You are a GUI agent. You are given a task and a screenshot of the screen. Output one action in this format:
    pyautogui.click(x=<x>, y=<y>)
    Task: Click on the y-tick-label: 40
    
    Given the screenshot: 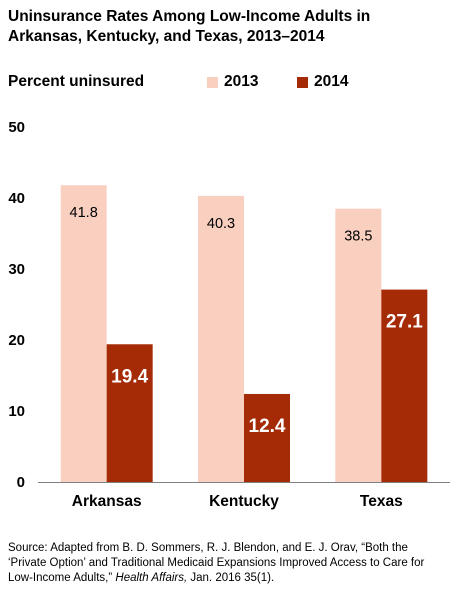 What is the action you would take?
    pyautogui.click(x=16, y=198)
    